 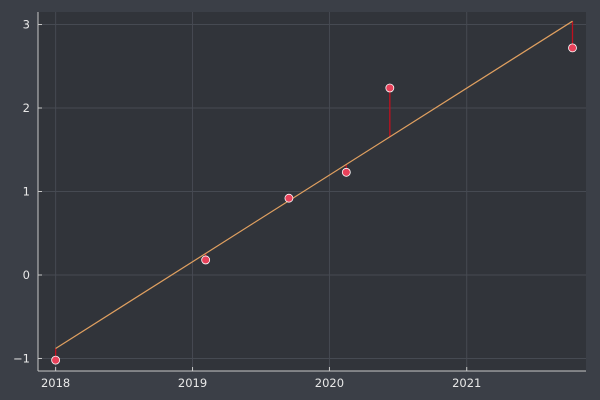 What do you see at coordinates (26, 25) in the screenshot?
I see `y-tick-label: 3` at bounding box center [26, 25].